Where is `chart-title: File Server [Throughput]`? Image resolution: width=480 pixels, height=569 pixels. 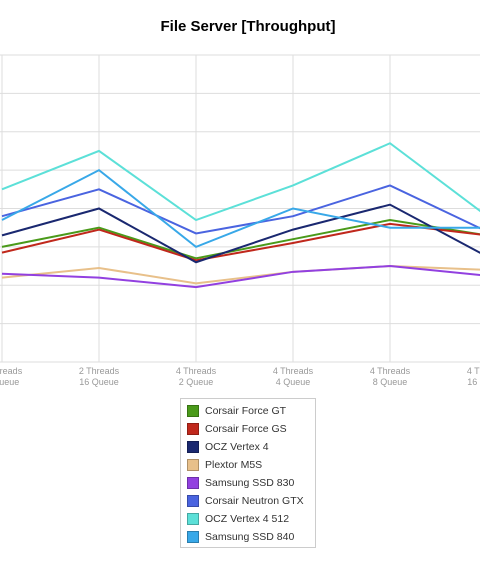
chart-title: File Server [Throughput] is located at coordinates (248, 26).